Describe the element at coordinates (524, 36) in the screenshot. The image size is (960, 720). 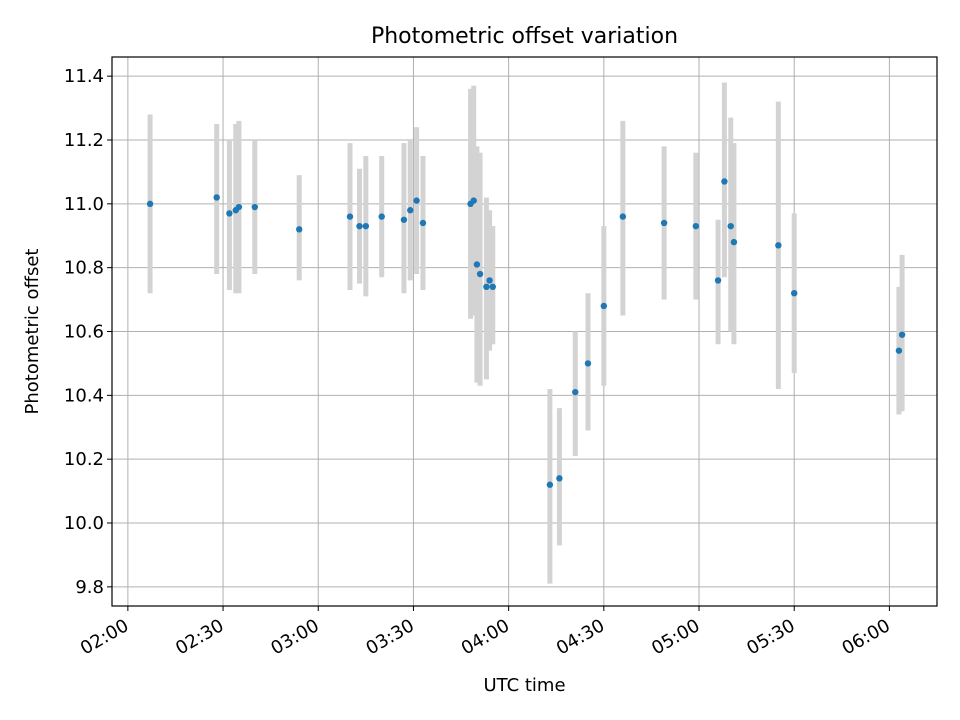
I see `chart-title: Photometric offset variation` at that location.